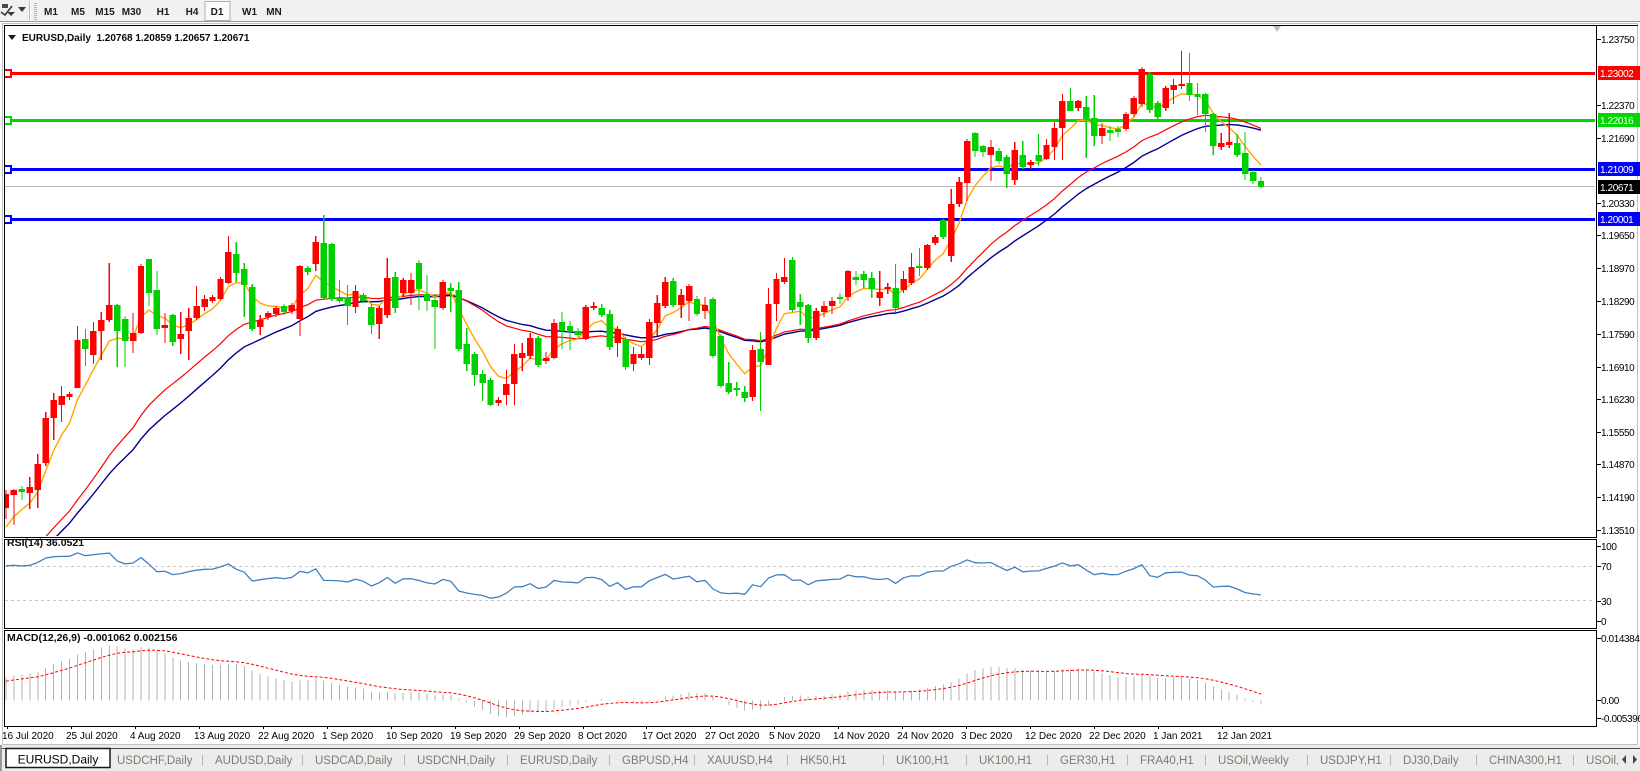 This screenshot has height=771, width=1640. I want to click on svg-text: 1.23002, so click(1617, 74).